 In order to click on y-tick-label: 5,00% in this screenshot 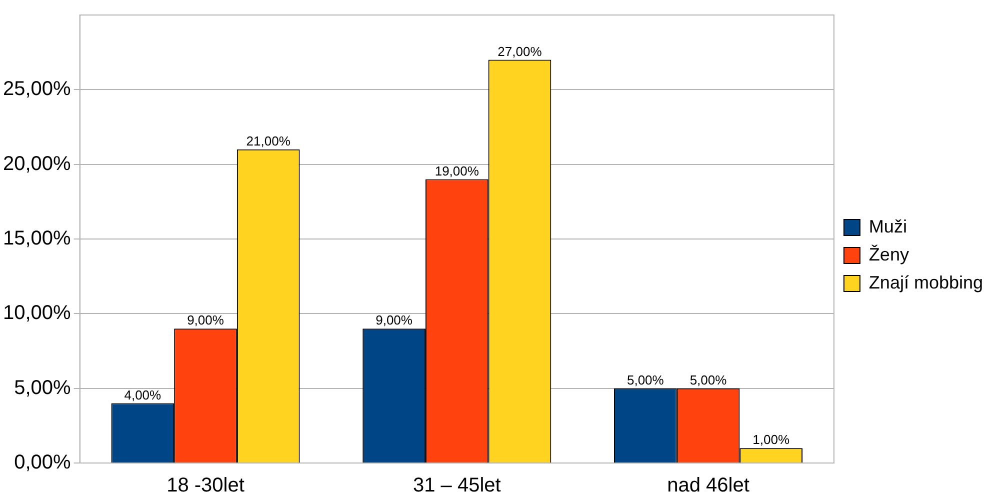, I will do `click(43, 387)`.